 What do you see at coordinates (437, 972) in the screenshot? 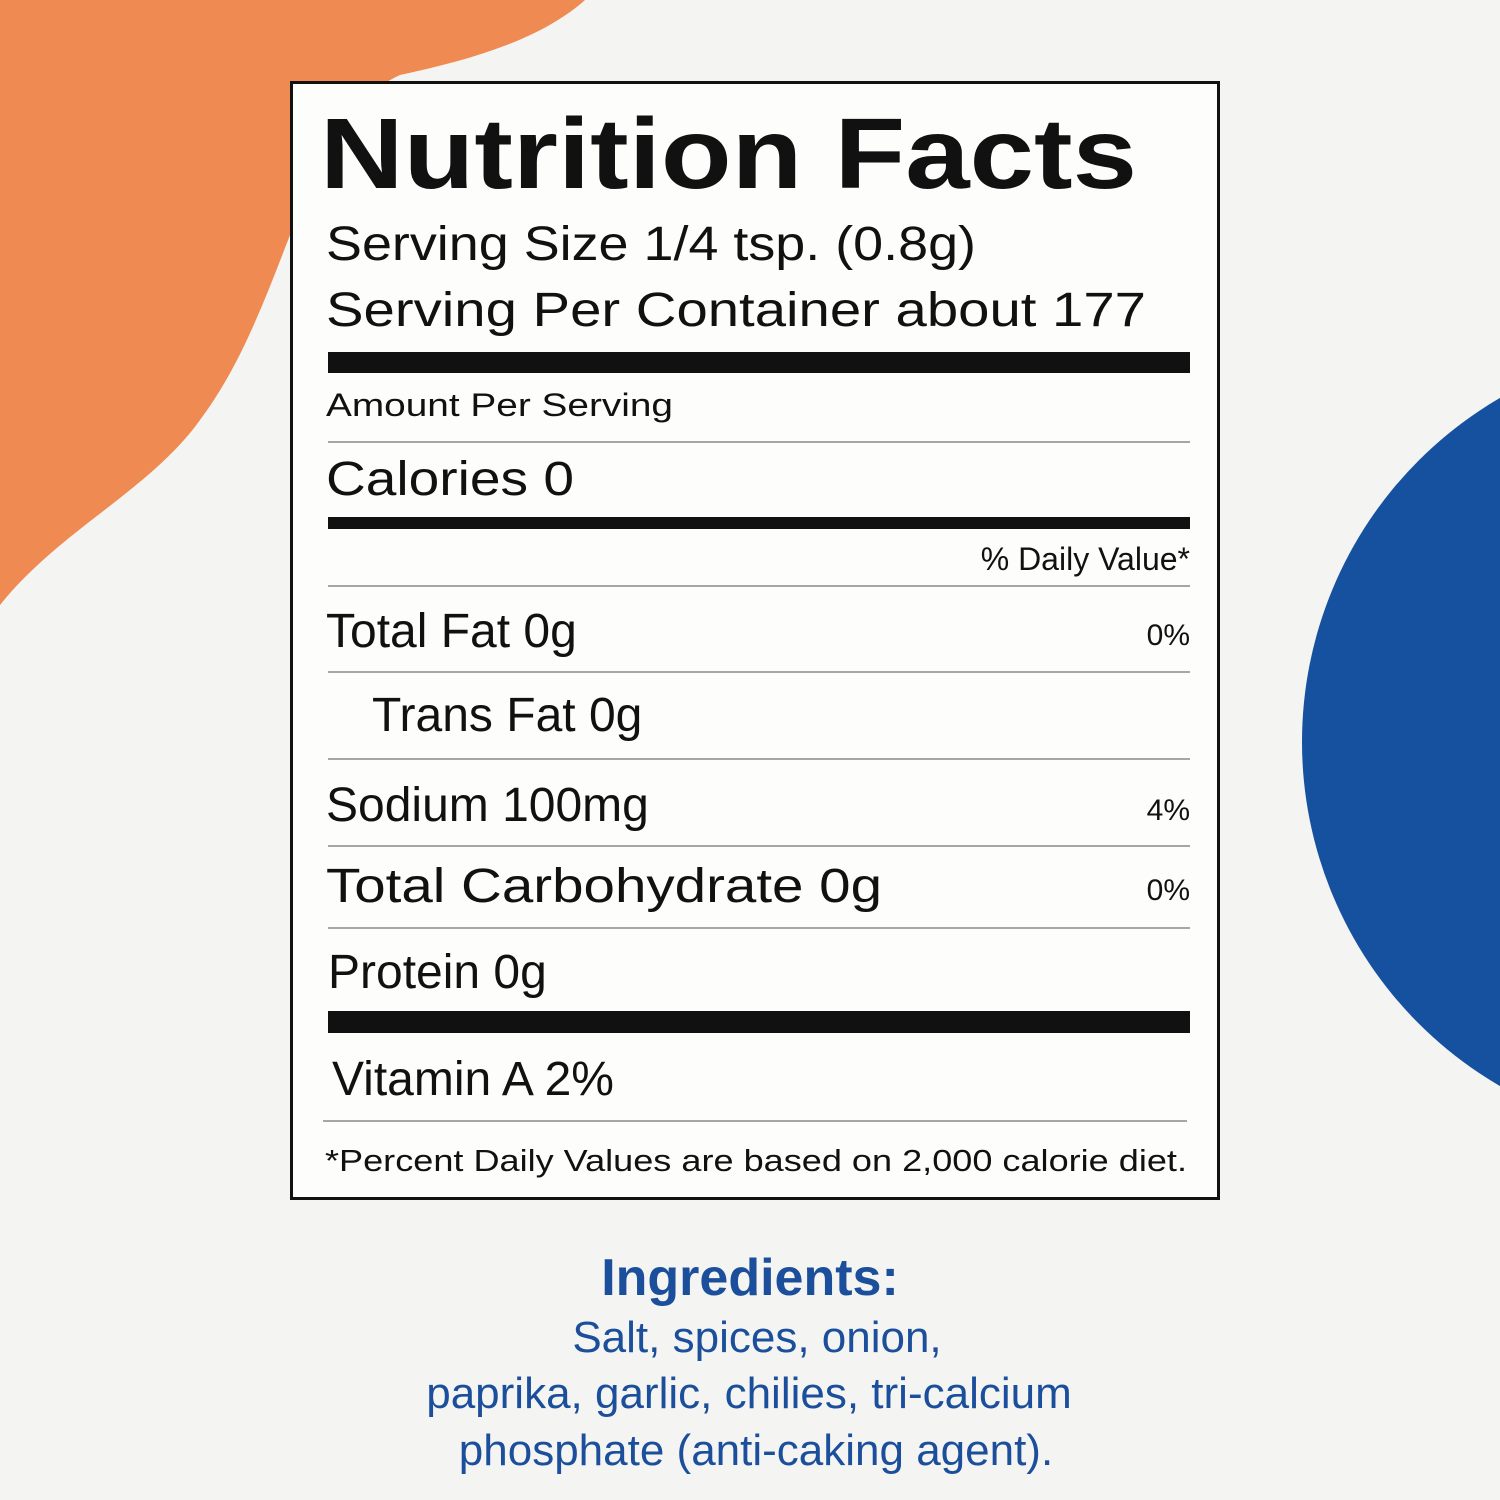
I see `nutrient-label: Protein 0g` at bounding box center [437, 972].